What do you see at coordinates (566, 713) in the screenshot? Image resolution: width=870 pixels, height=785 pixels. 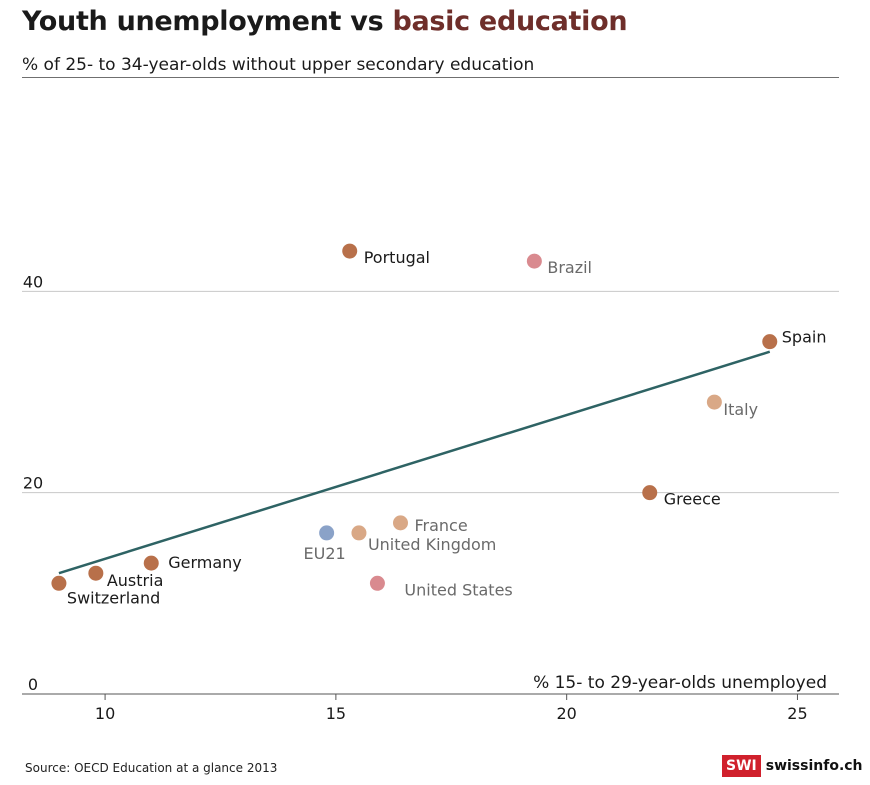 I see `x-tick-label-20: 20` at bounding box center [566, 713].